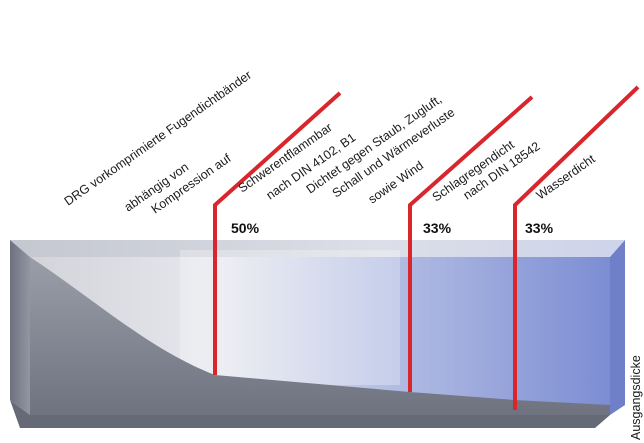  I want to click on compressed-floor-bottom, so click(310, 414).